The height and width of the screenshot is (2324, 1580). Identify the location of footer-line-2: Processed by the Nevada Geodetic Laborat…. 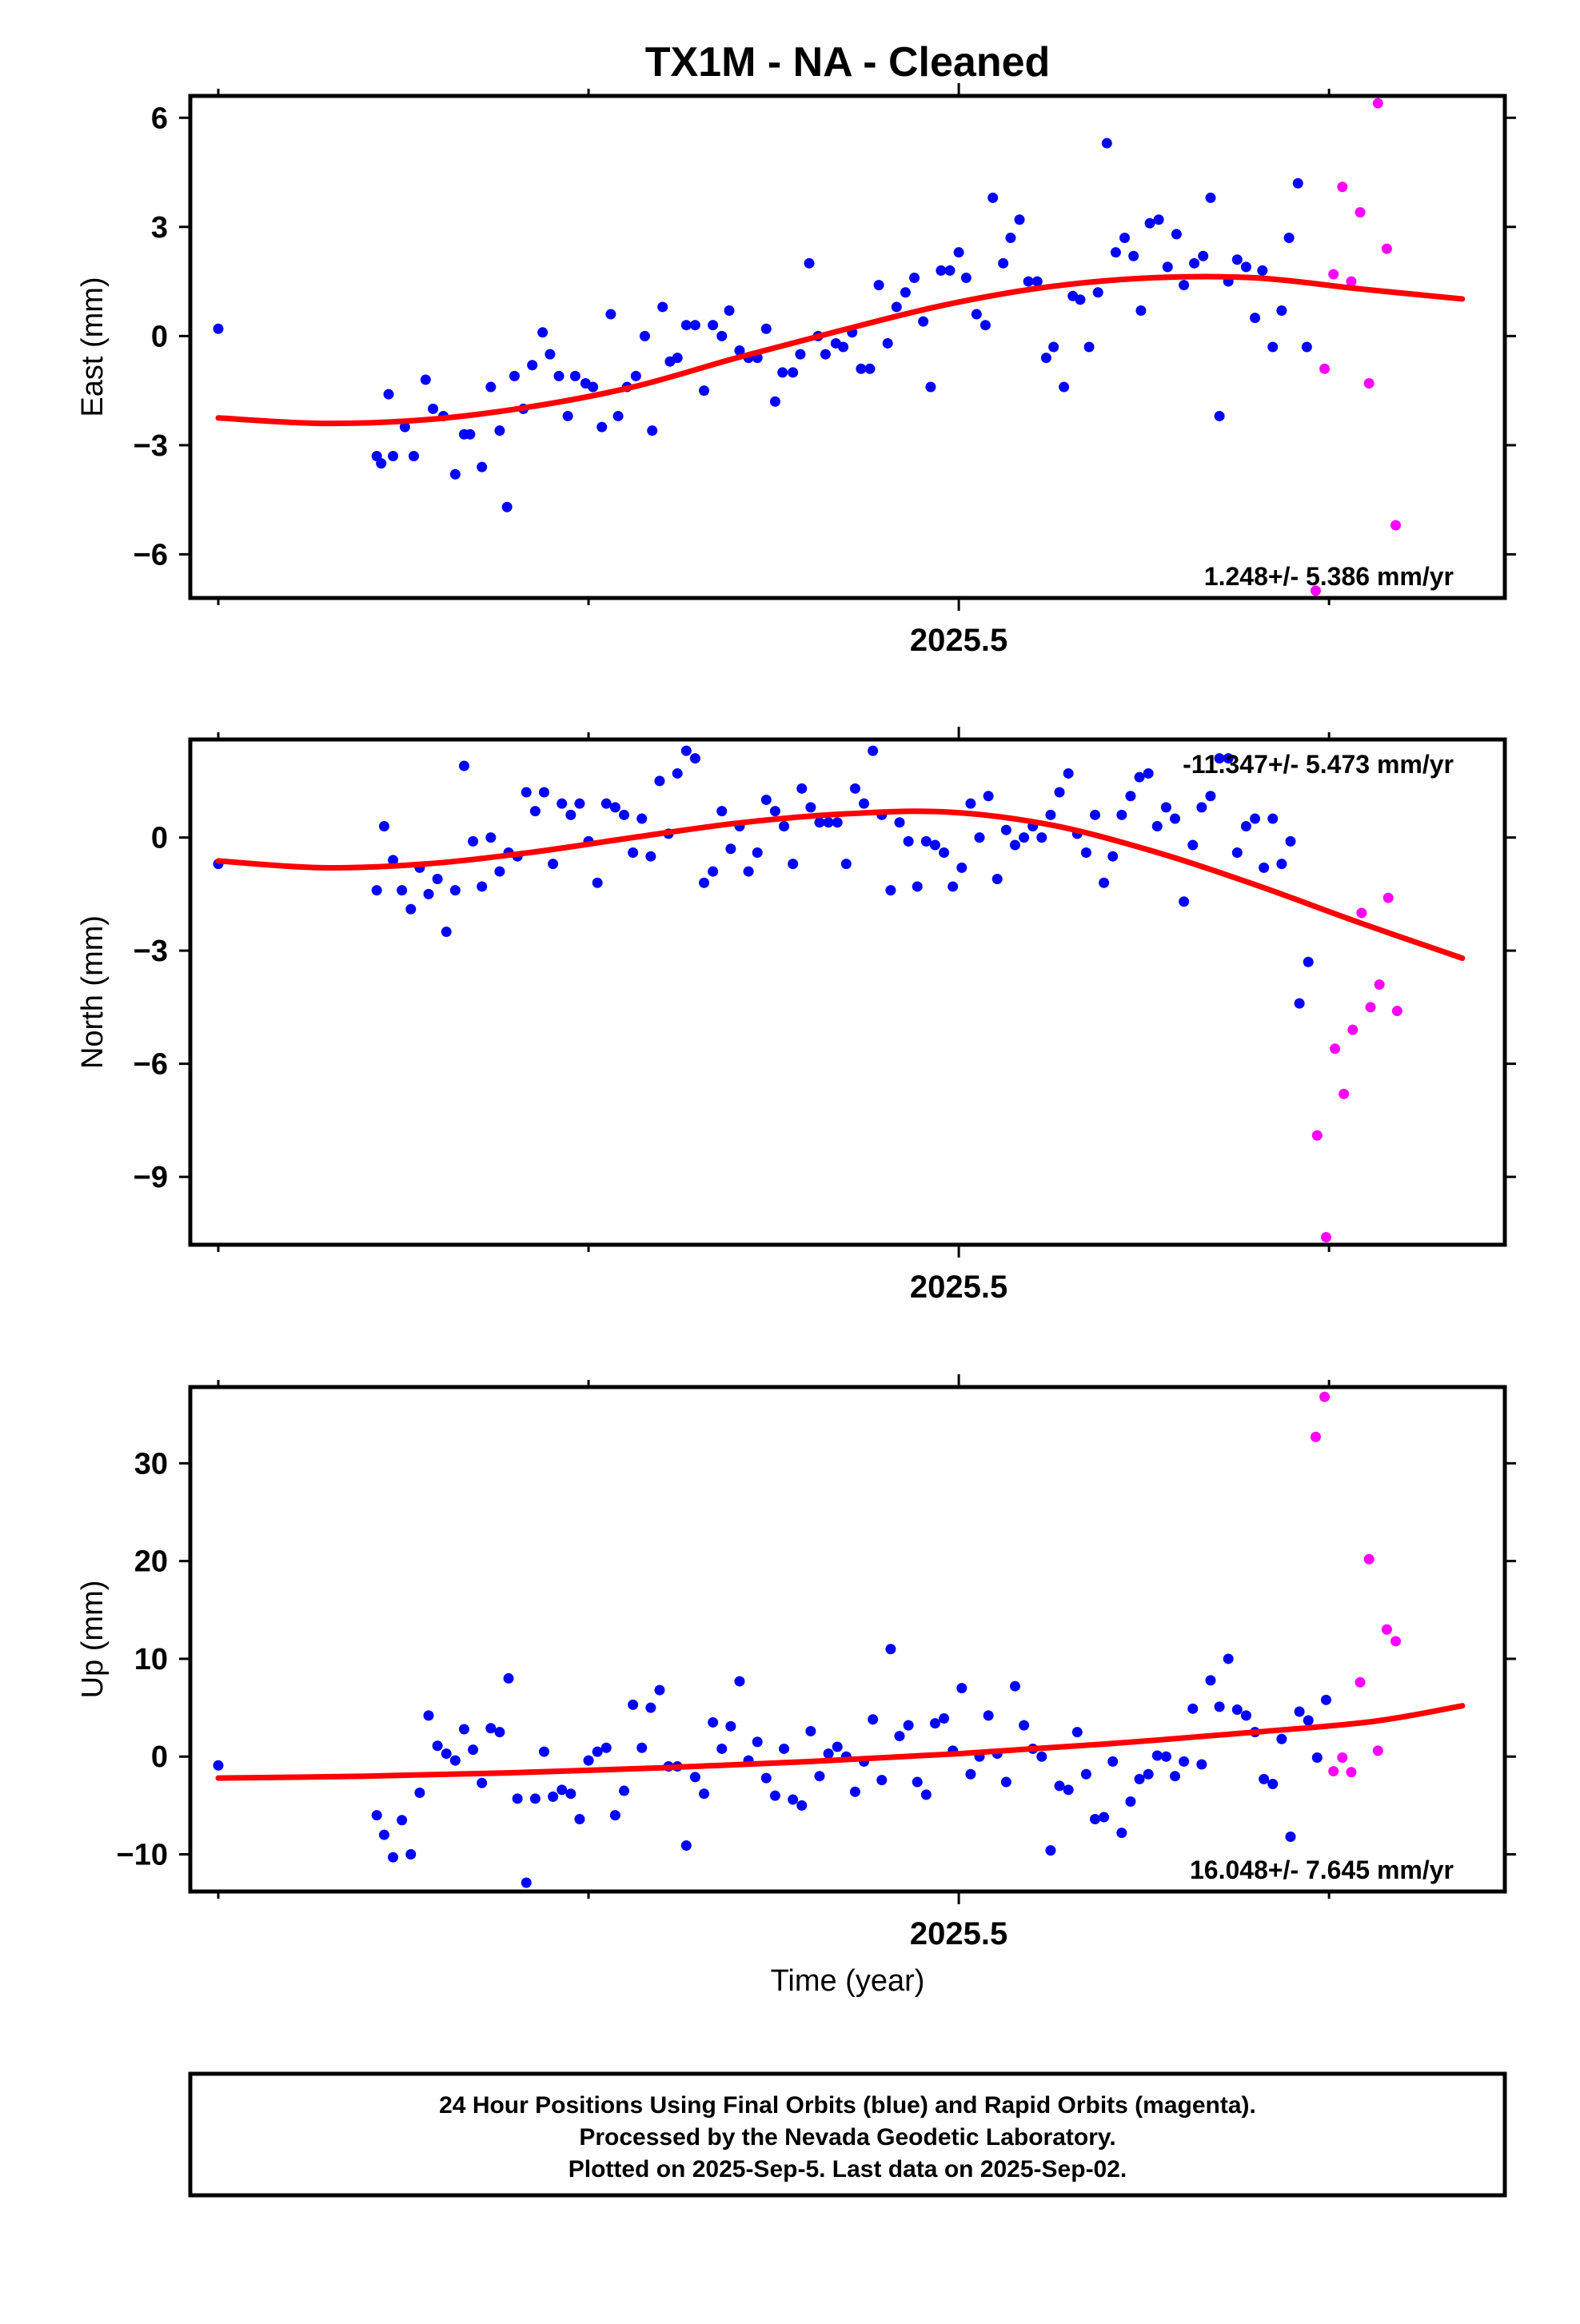
(847, 2137).